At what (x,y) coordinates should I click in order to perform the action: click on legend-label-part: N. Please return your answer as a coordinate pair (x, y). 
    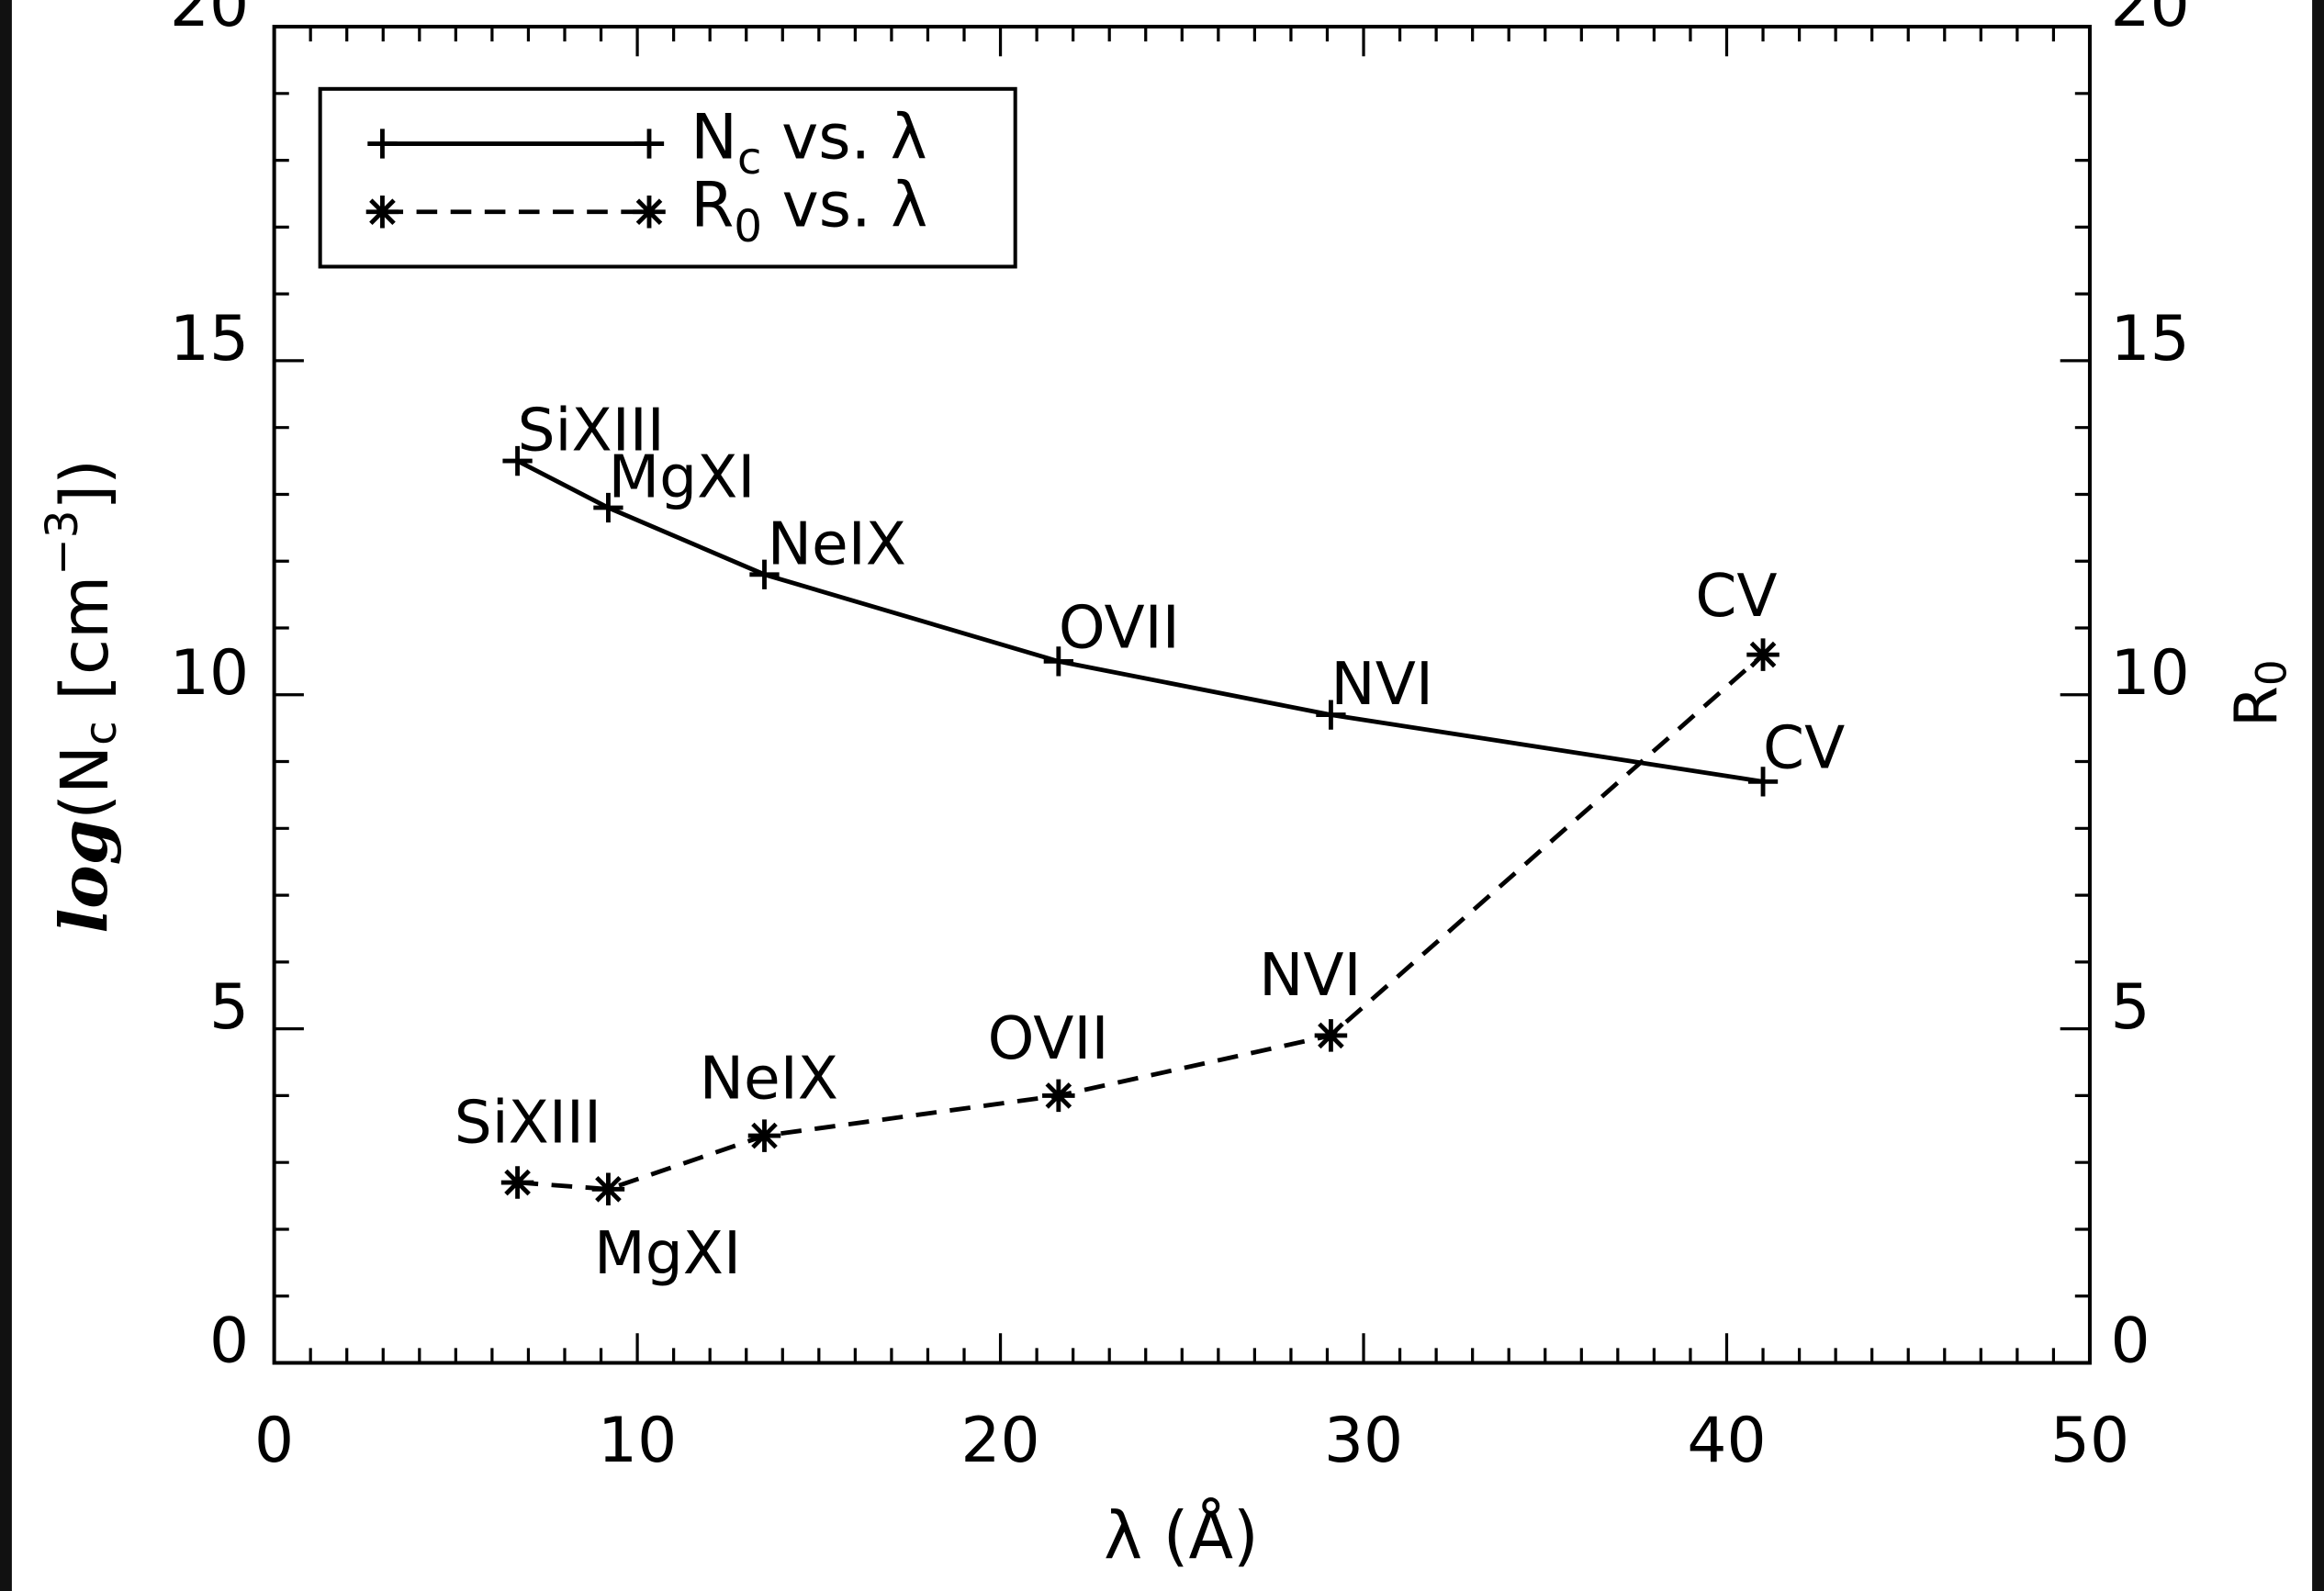
    Looking at the image, I should click on (713, 136).